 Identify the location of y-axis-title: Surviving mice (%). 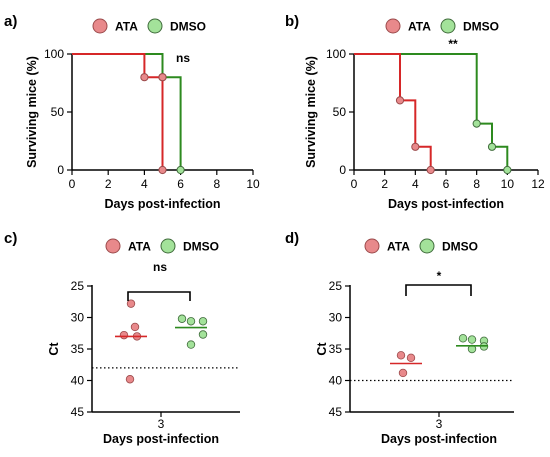
(311, 112).